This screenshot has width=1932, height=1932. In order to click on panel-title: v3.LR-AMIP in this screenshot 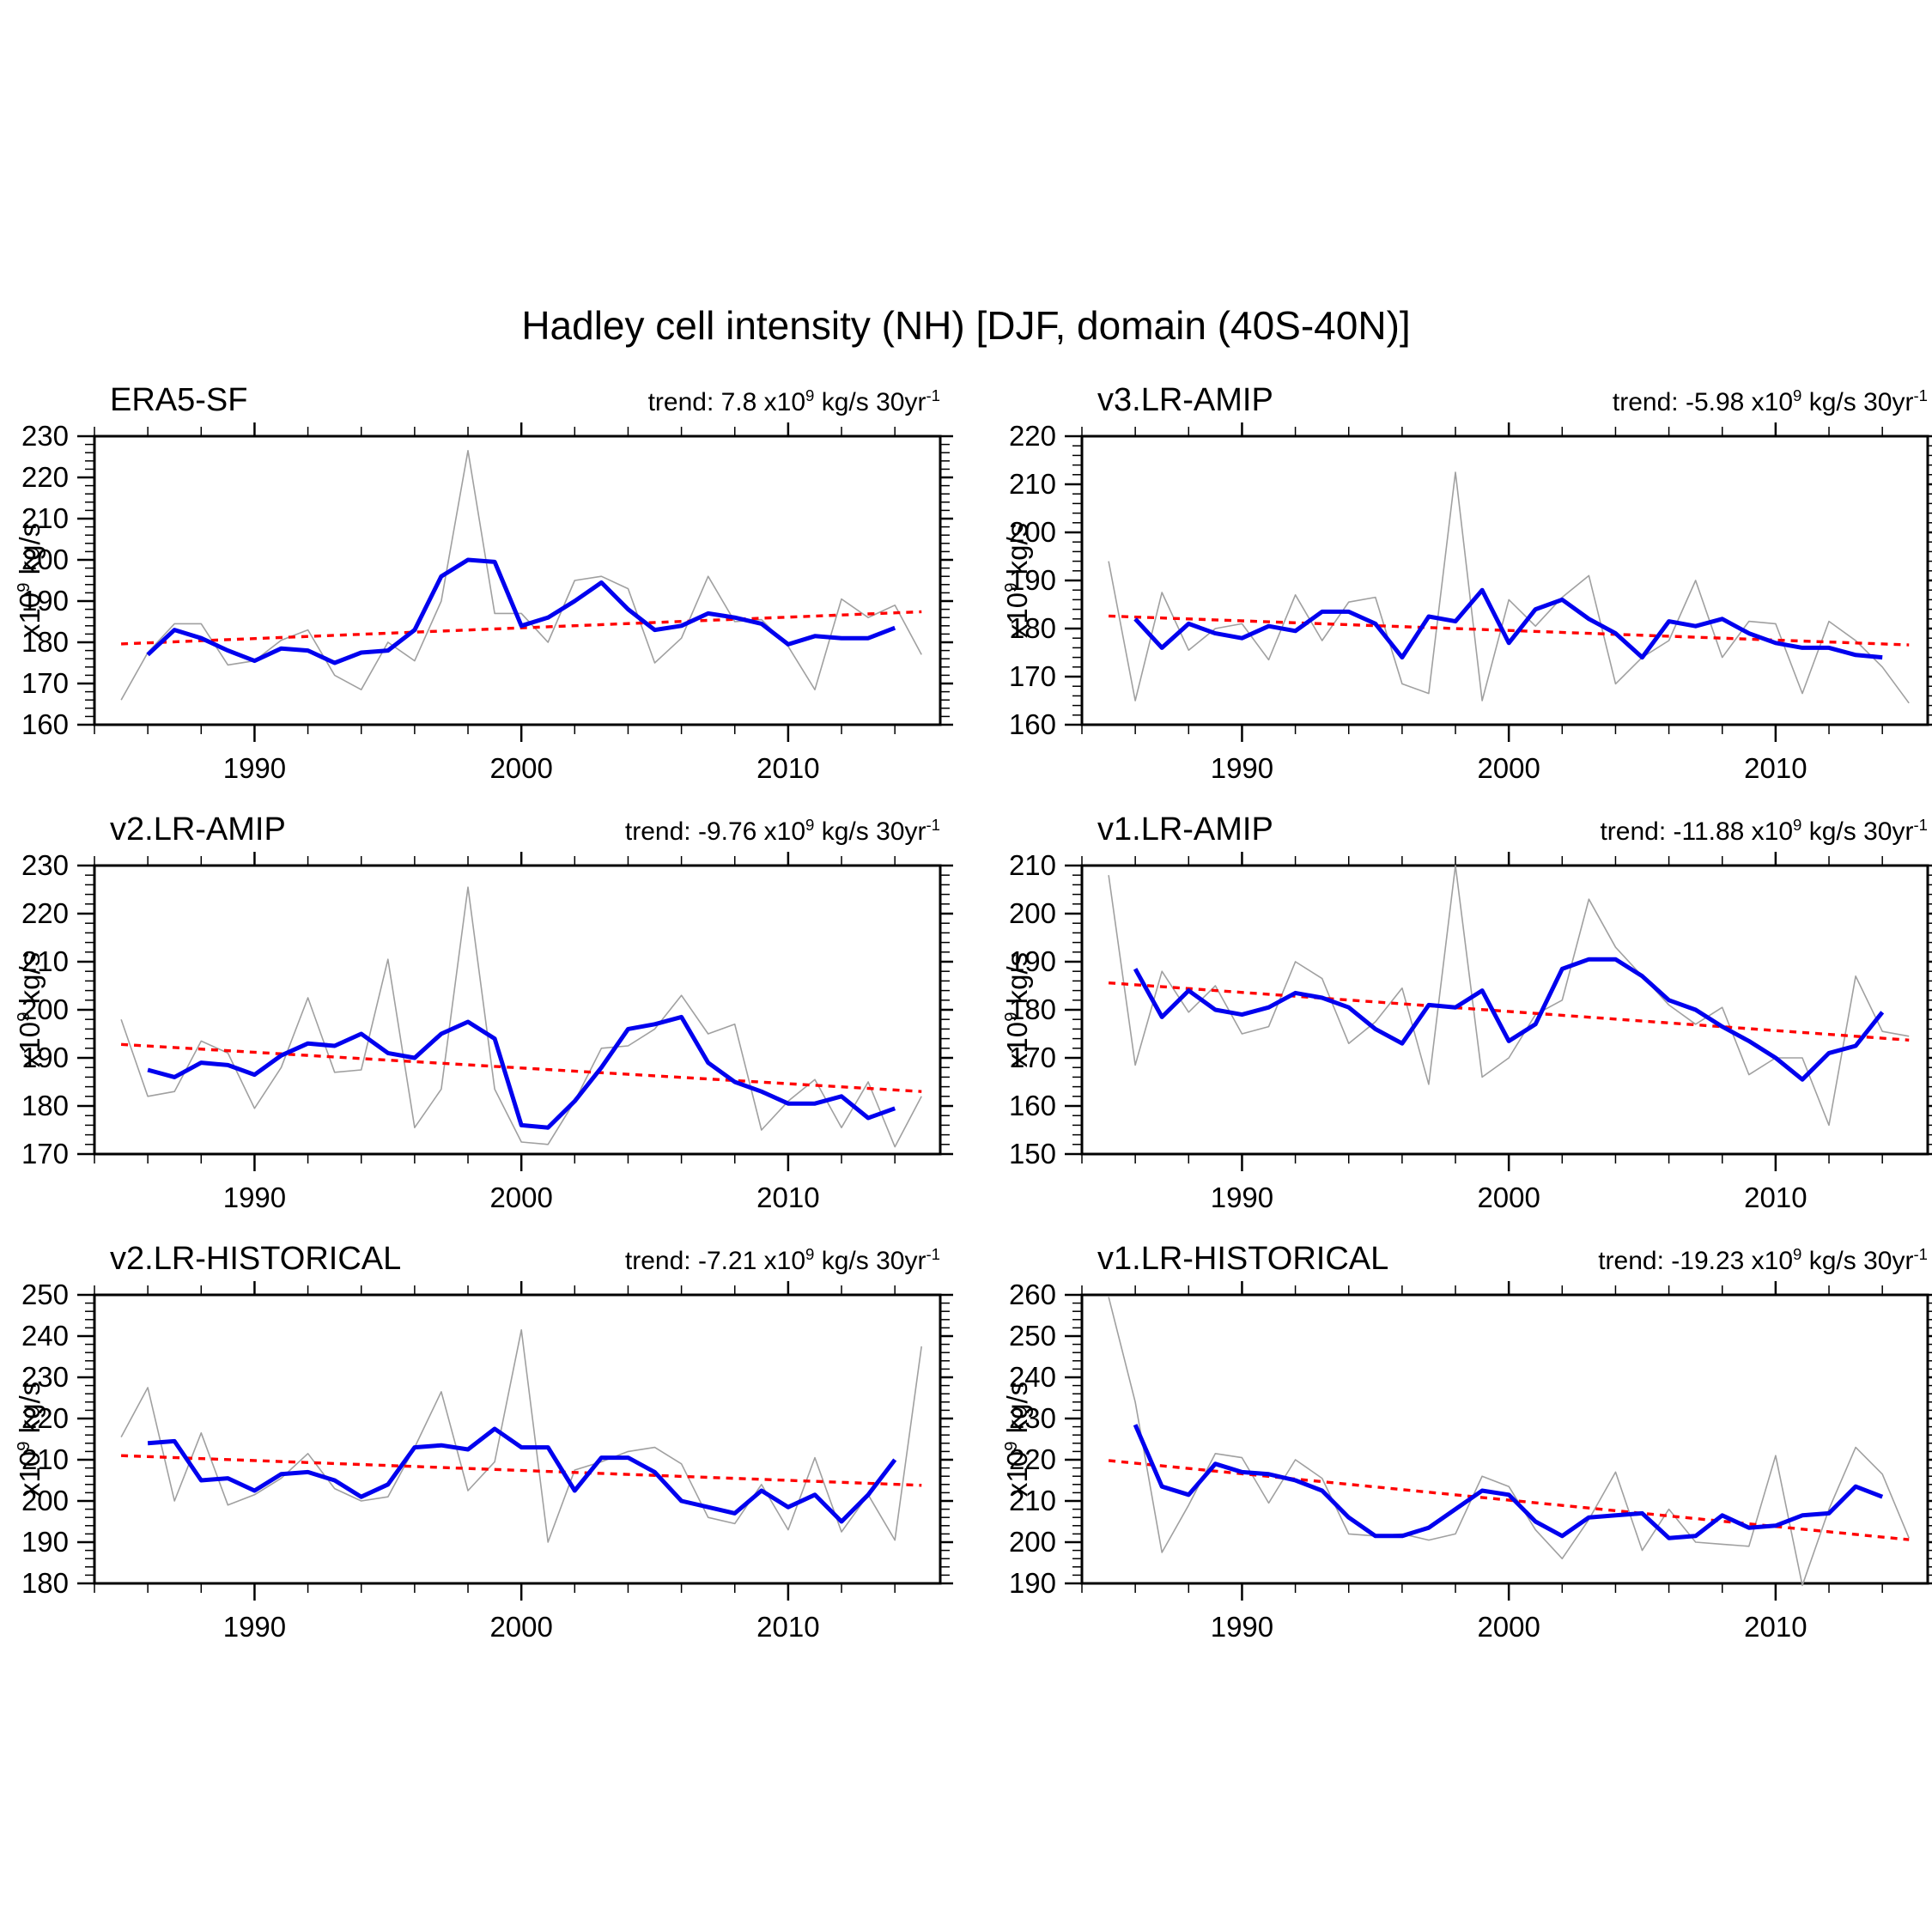, I will do `click(1185, 400)`.